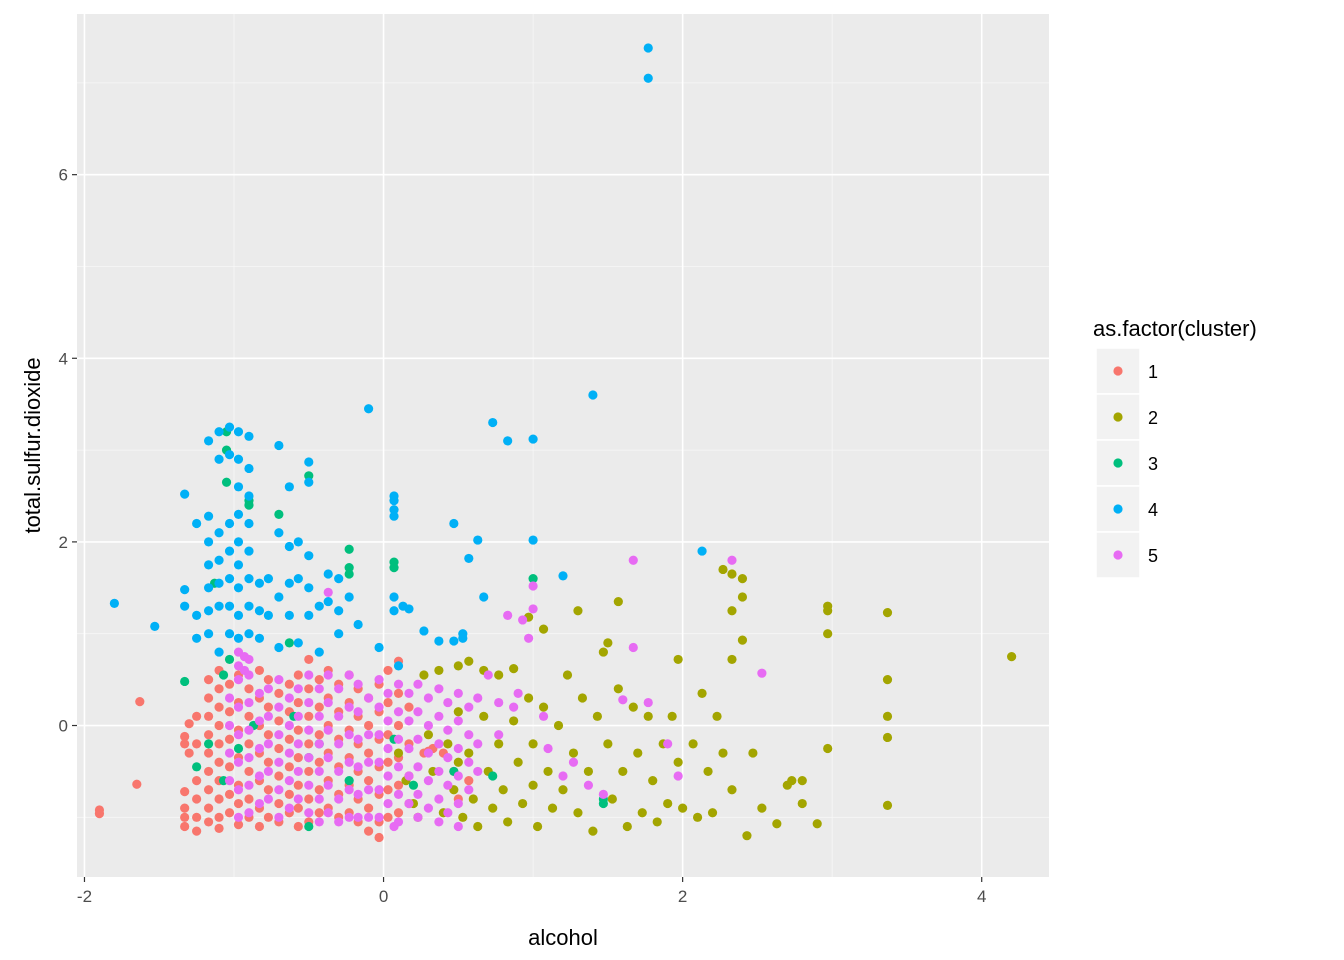 This screenshot has height=960, width=1344. Describe the element at coordinates (1153, 510) in the screenshot. I see `legend-label: 4` at that location.